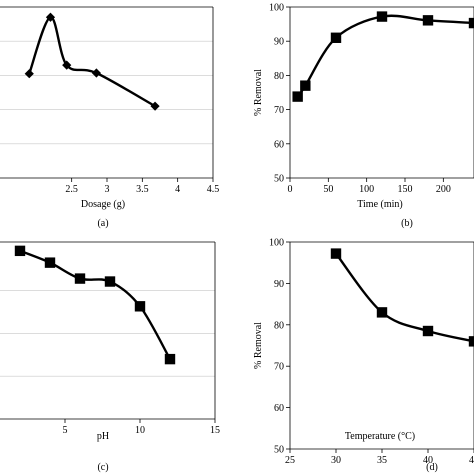 The width and height of the screenshot is (474, 474). What do you see at coordinates (177, 189) in the screenshot?
I see `x-tick-label: 4` at bounding box center [177, 189].